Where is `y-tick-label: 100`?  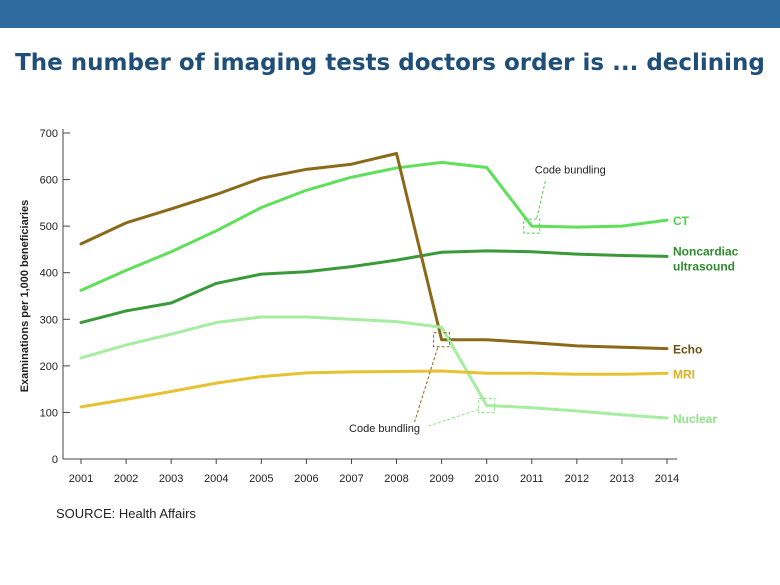 y-tick-label: 100 is located at coordinates (49, 413).